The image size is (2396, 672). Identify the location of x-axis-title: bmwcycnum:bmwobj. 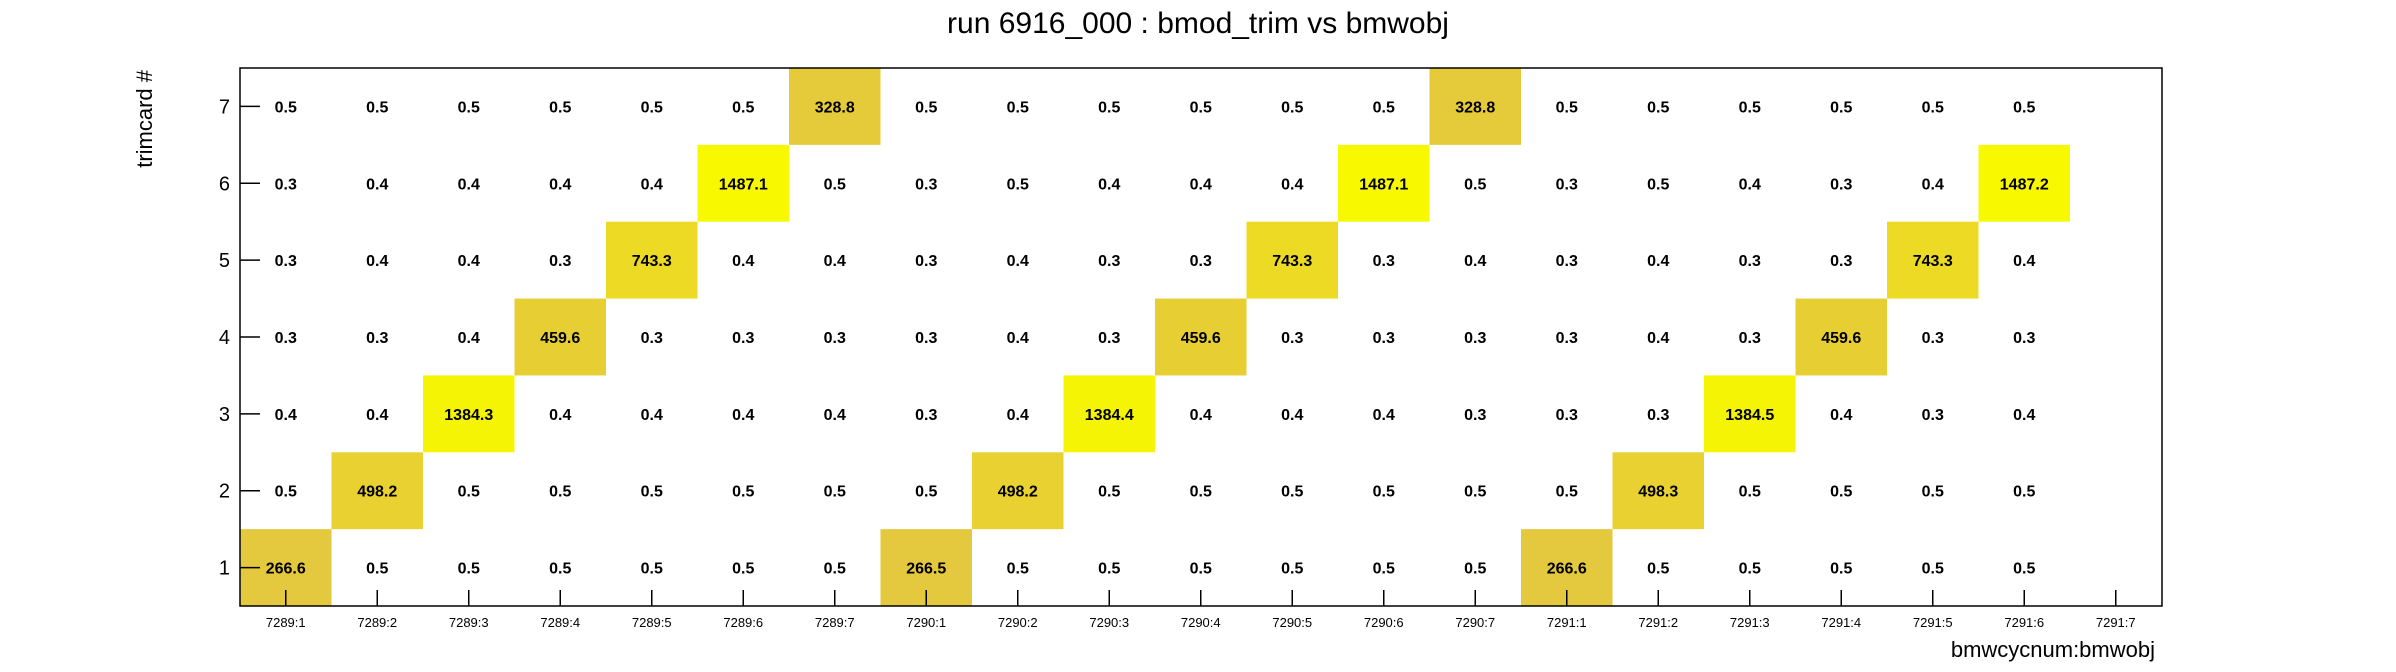
(2053, 649).